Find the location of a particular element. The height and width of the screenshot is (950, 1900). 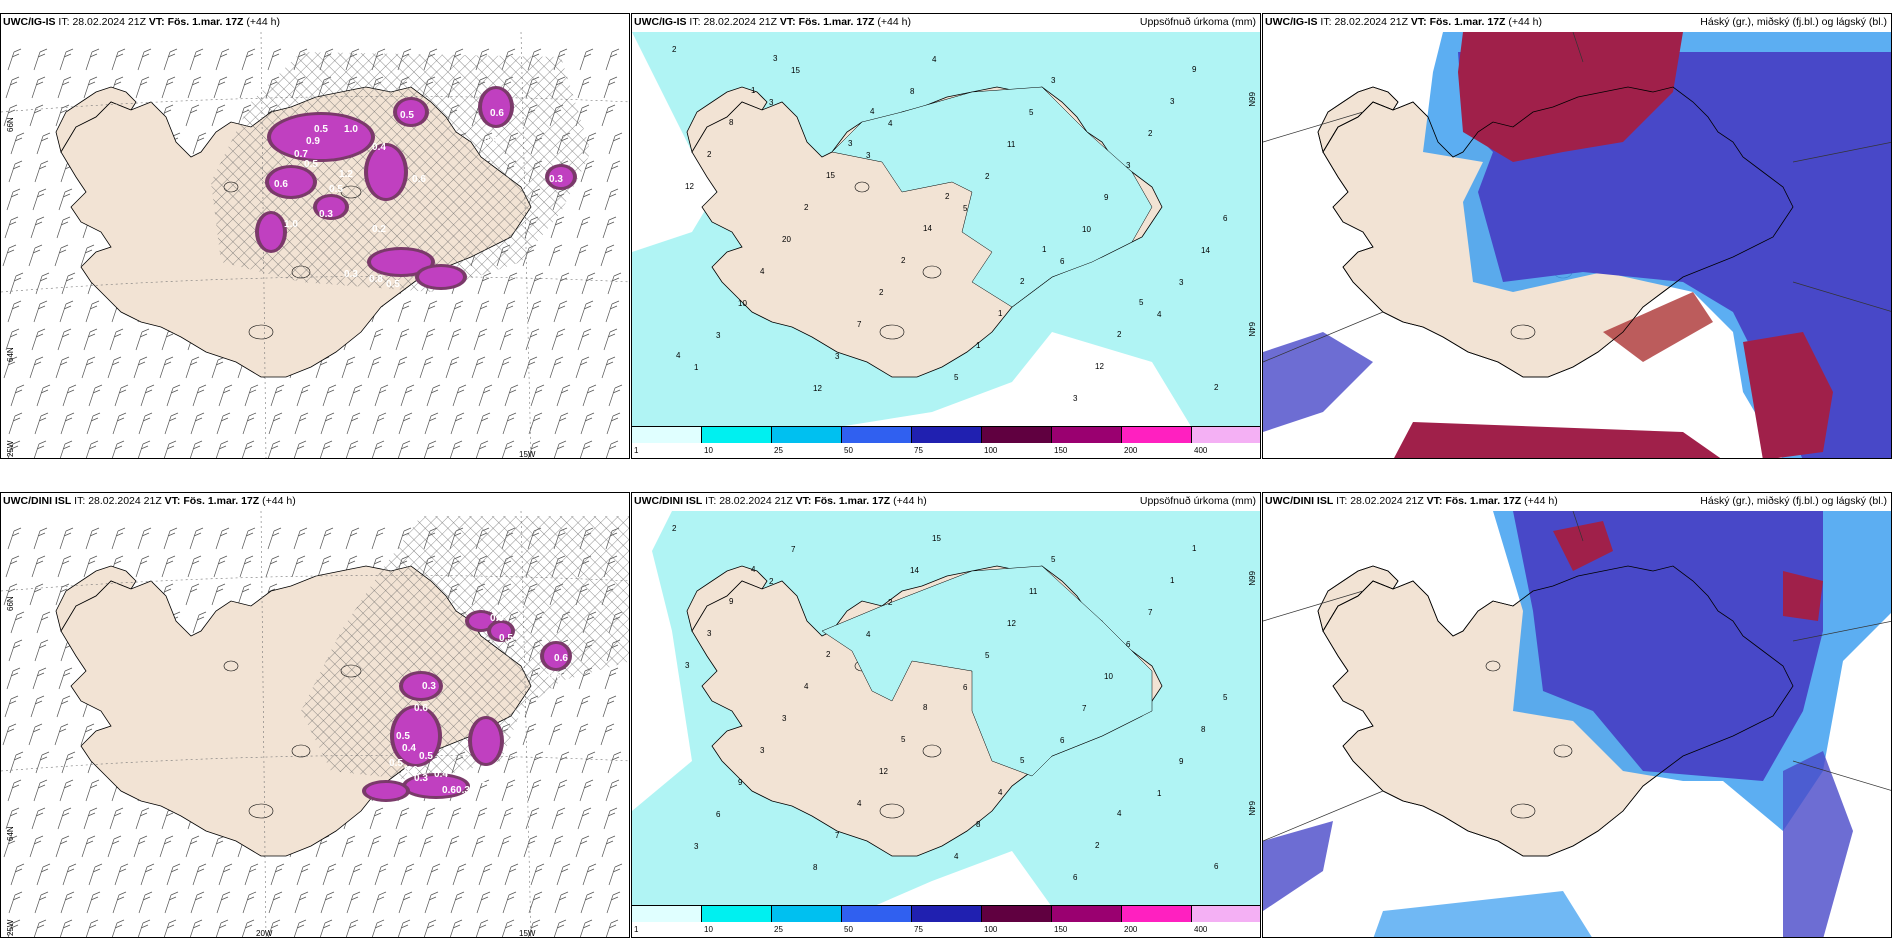

lead-time: (+44 h) is located at coordinates (894, 22).